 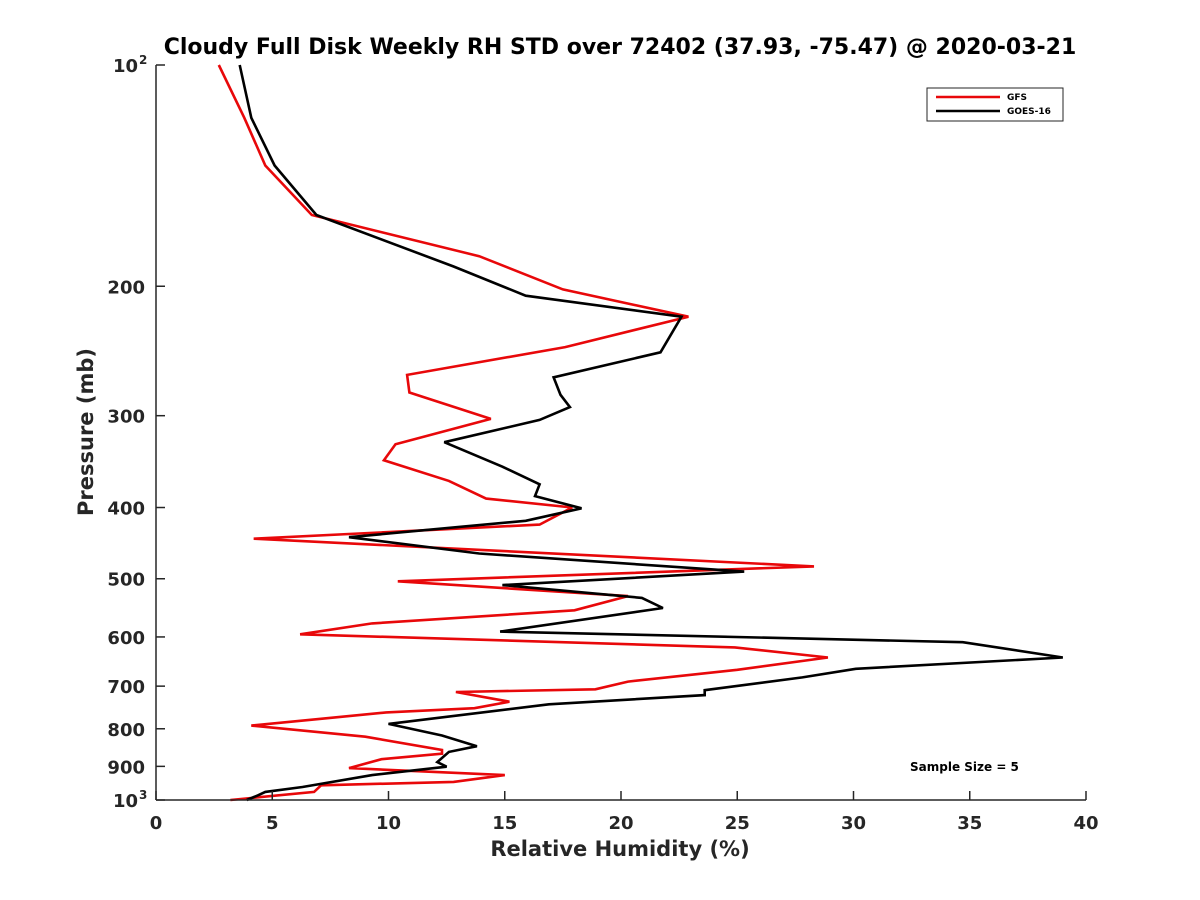 I want to click on x-axis-label: Relative Humidity (%), so click(x=619, y=849).